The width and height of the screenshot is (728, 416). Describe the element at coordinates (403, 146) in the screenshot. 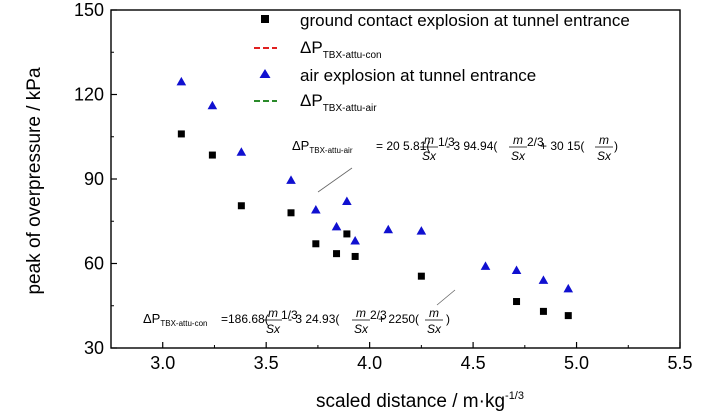

I see `svg-text: = 20 5.81(` at that location.